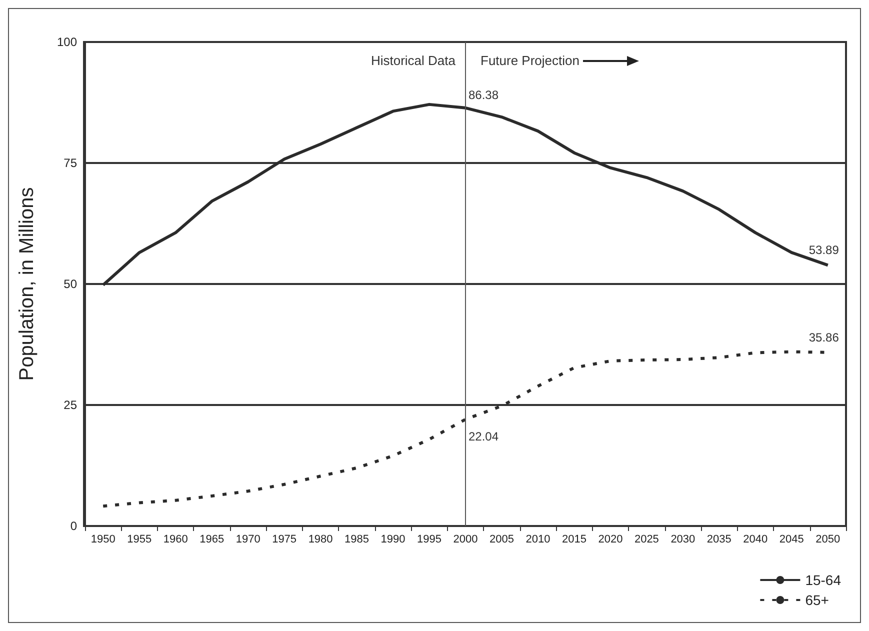 The height and width of the screenshot is (631, 869). What do you see at coordinates (248, 540) in the screenshot?
I see `x-tick-label: 1970` at bounding box center [248, 540].